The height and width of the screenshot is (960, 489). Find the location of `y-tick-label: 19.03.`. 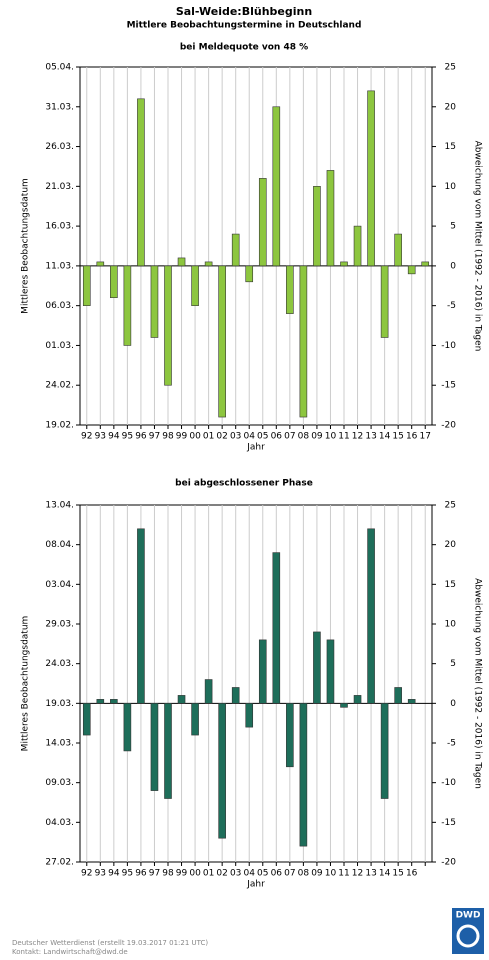

y-tick-label: 19.03. is located at coordinates (59, 704).